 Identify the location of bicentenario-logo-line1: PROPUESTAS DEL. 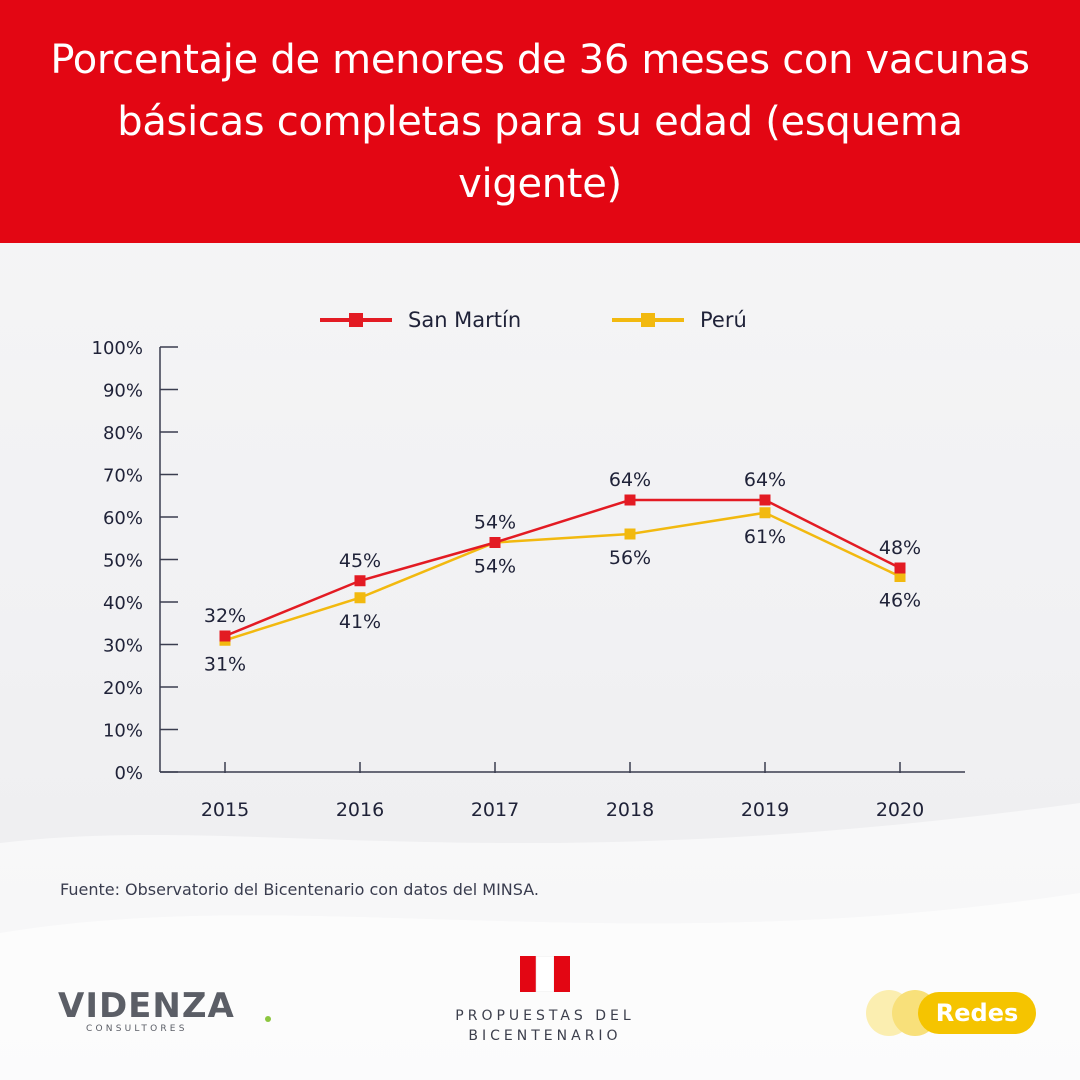
(545, 1016).